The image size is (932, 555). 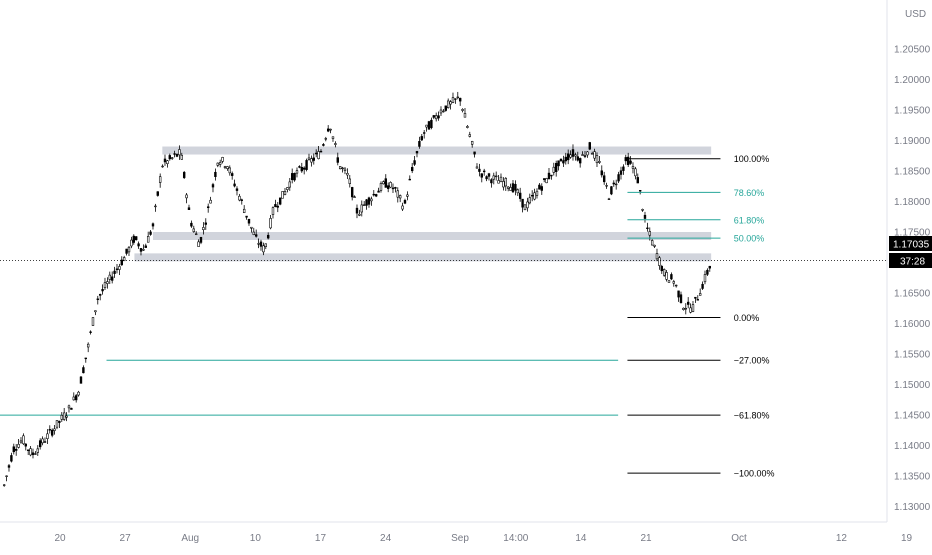 I want to click on fib-label-6: −61.80%, so click(x=752, y=416).